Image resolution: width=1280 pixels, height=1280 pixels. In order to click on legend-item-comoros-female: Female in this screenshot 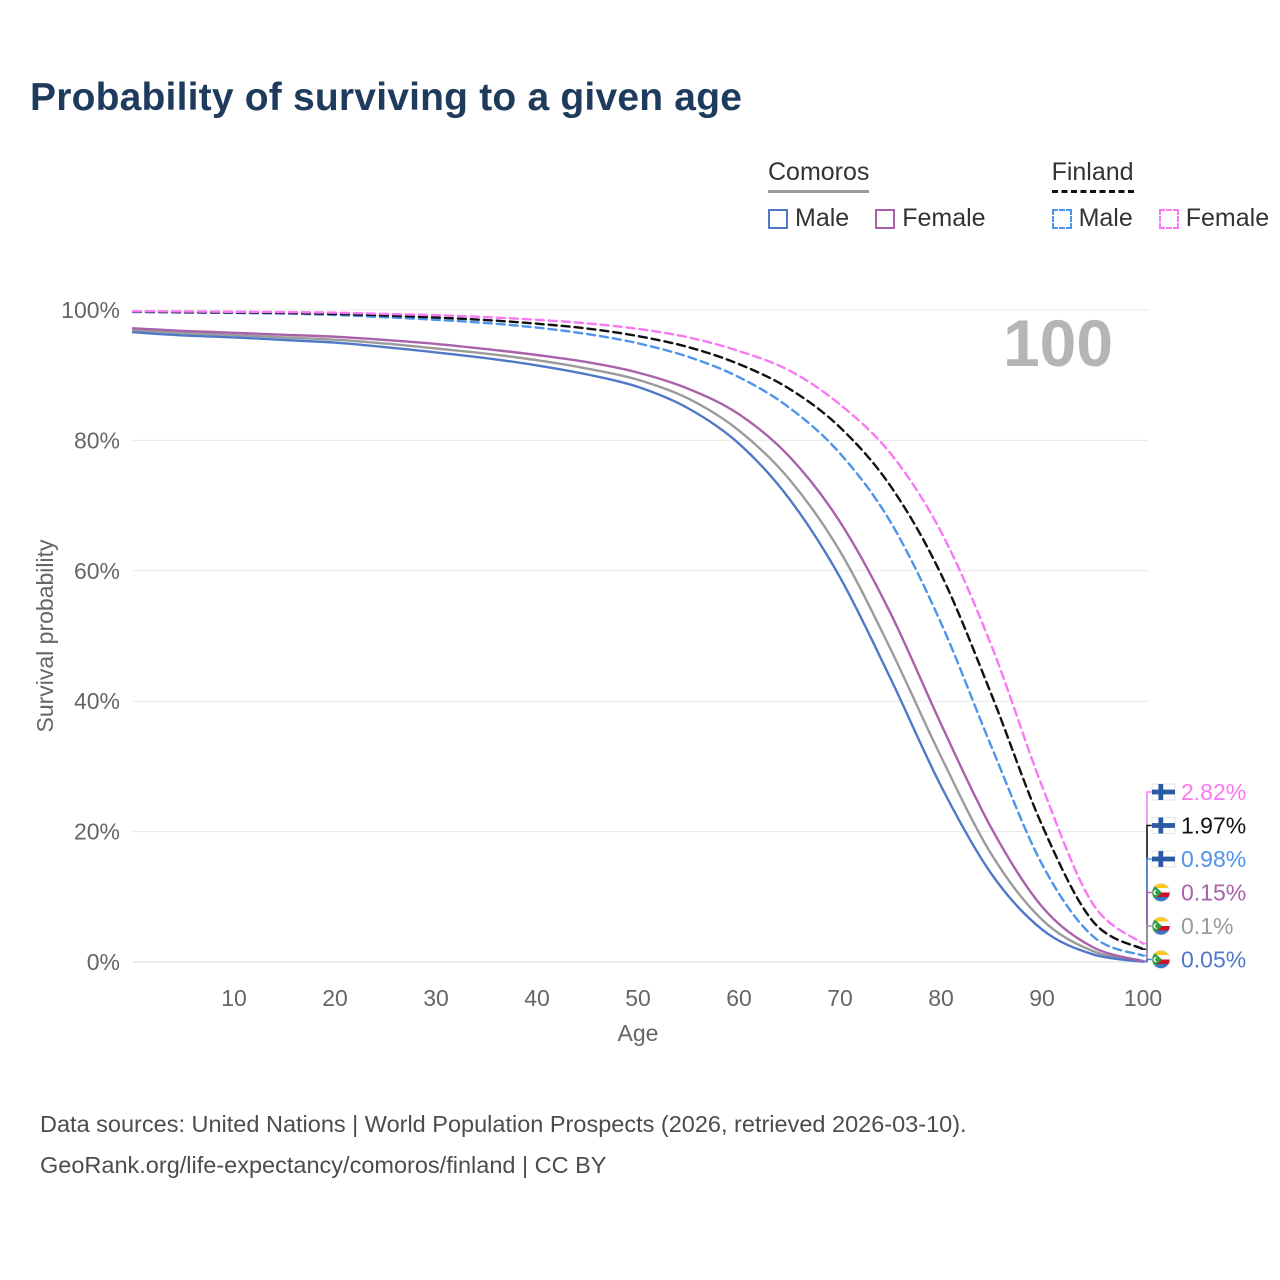, I will do `click(930, 218)`.